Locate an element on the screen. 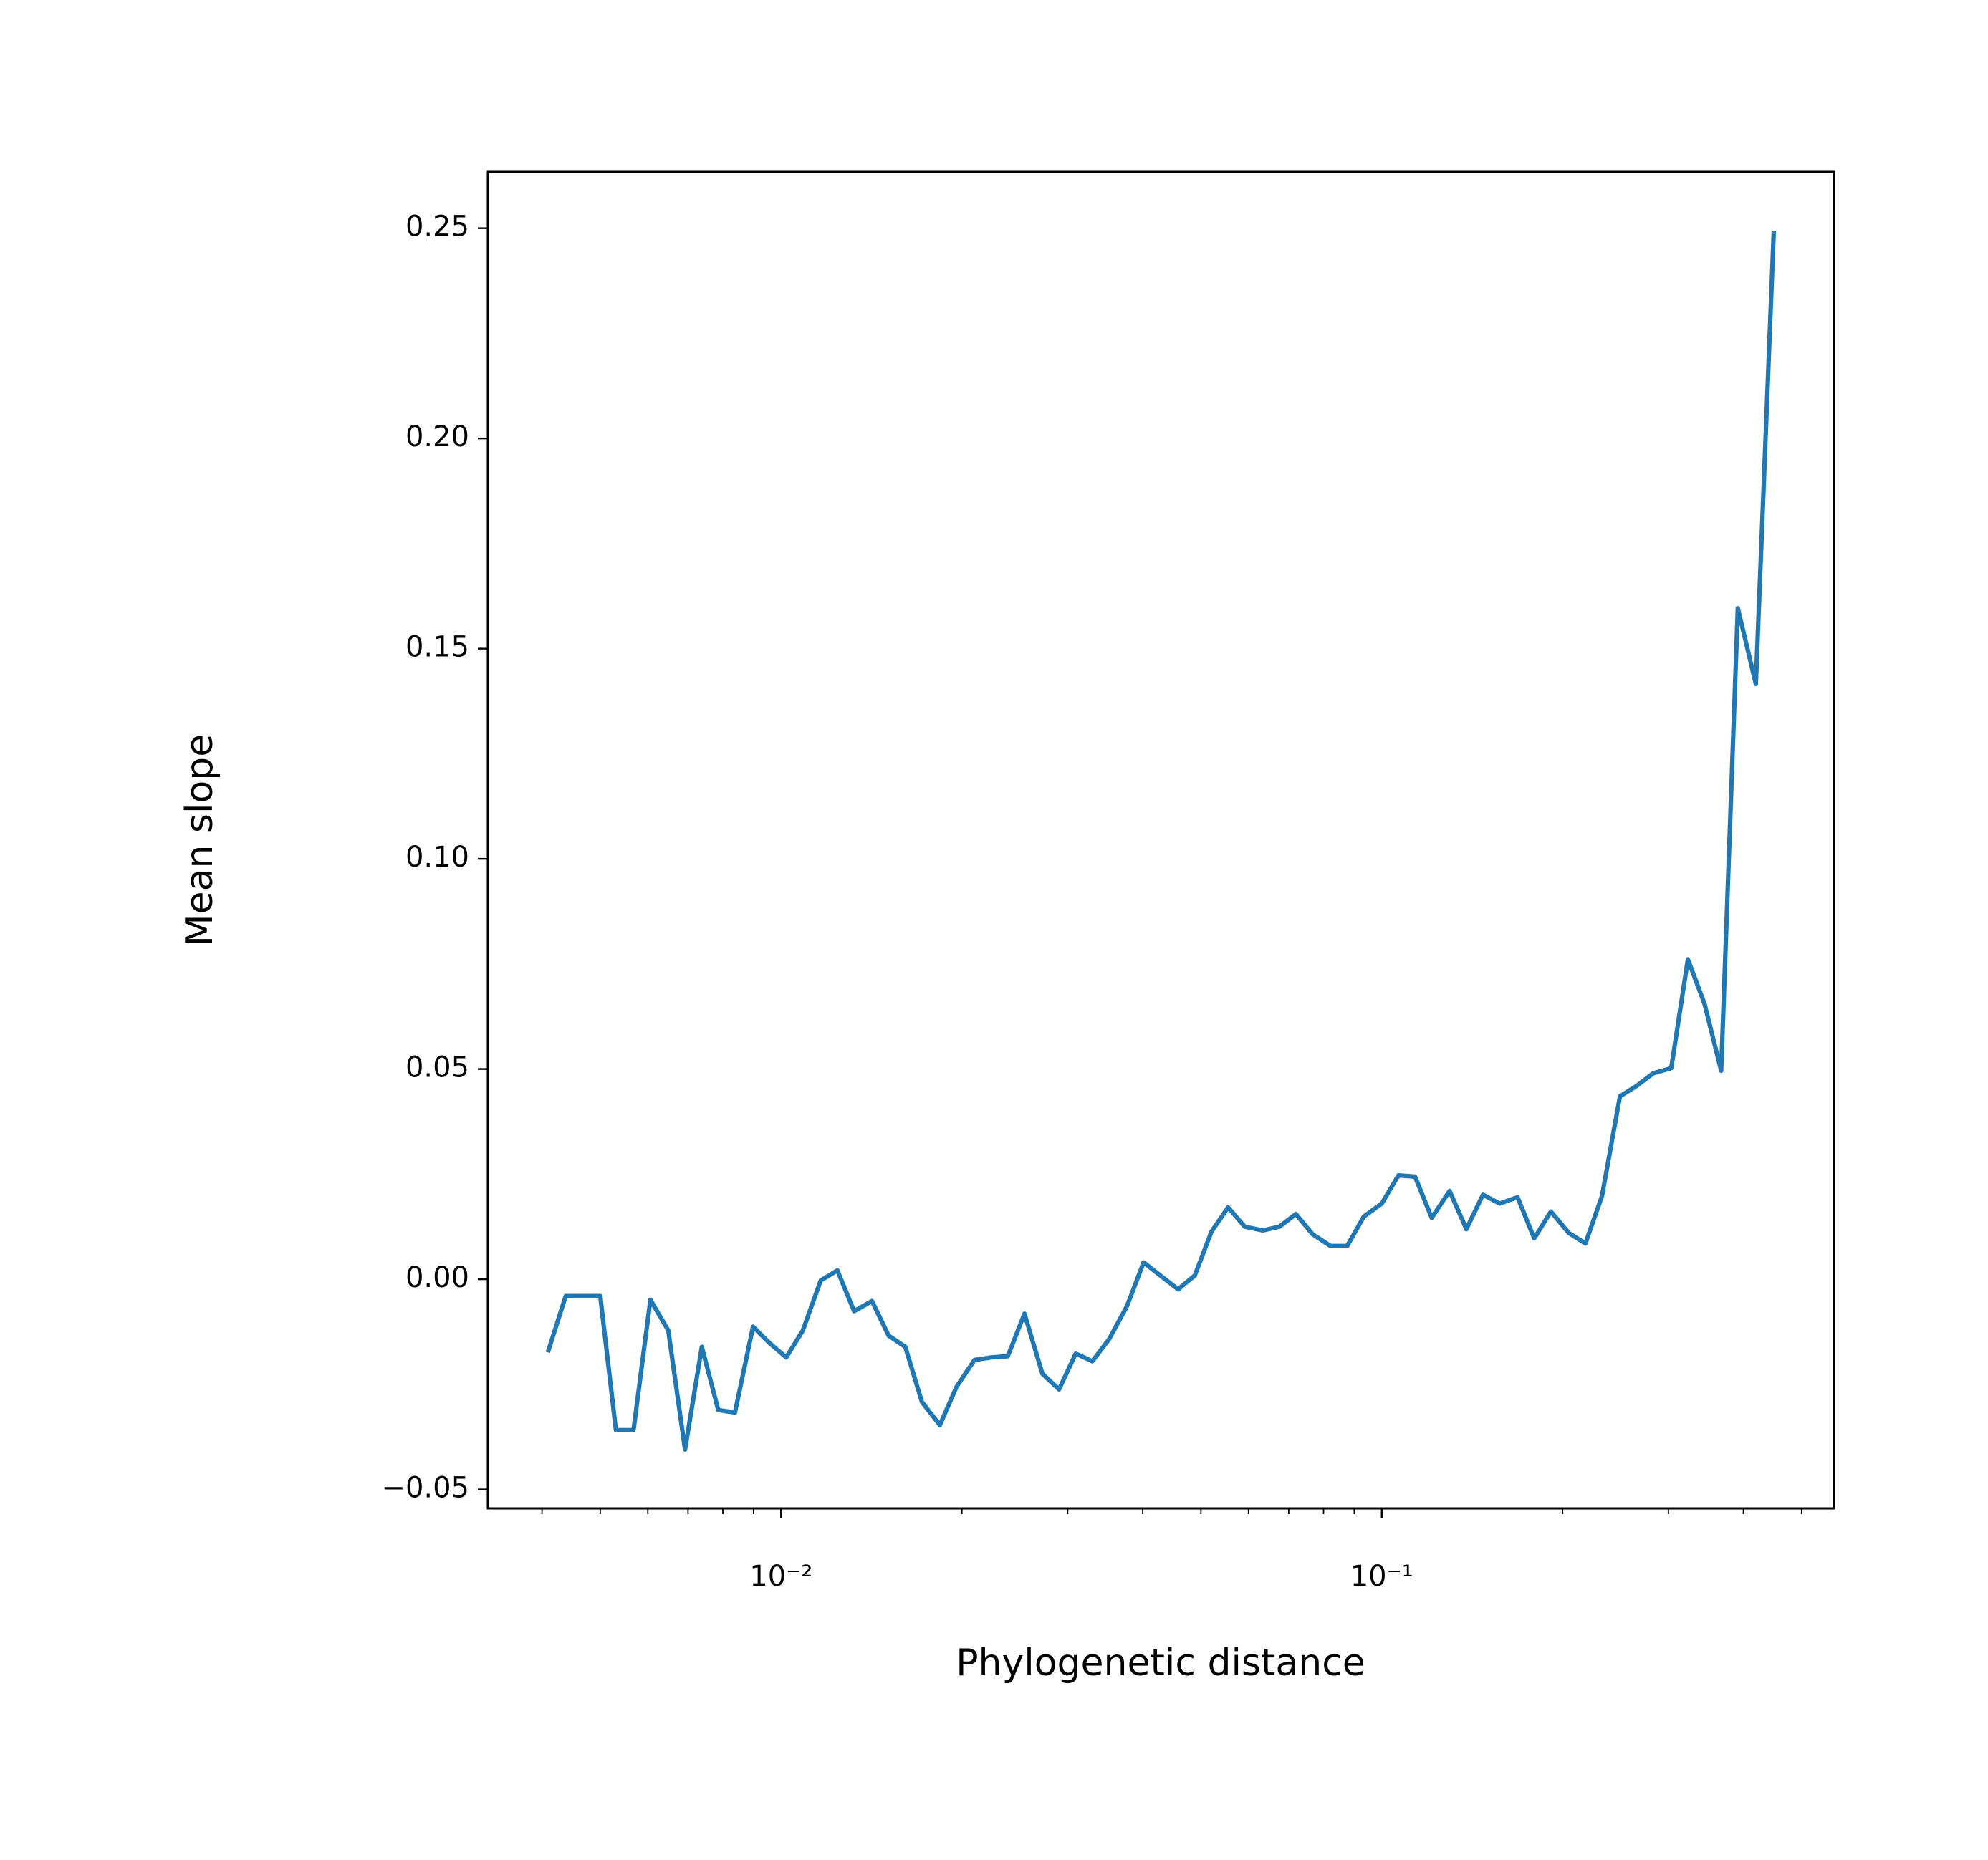 This screenshot has width=1988, height=1860. x-tick-label: 10⁻² is located at coordinates (780, 1576).